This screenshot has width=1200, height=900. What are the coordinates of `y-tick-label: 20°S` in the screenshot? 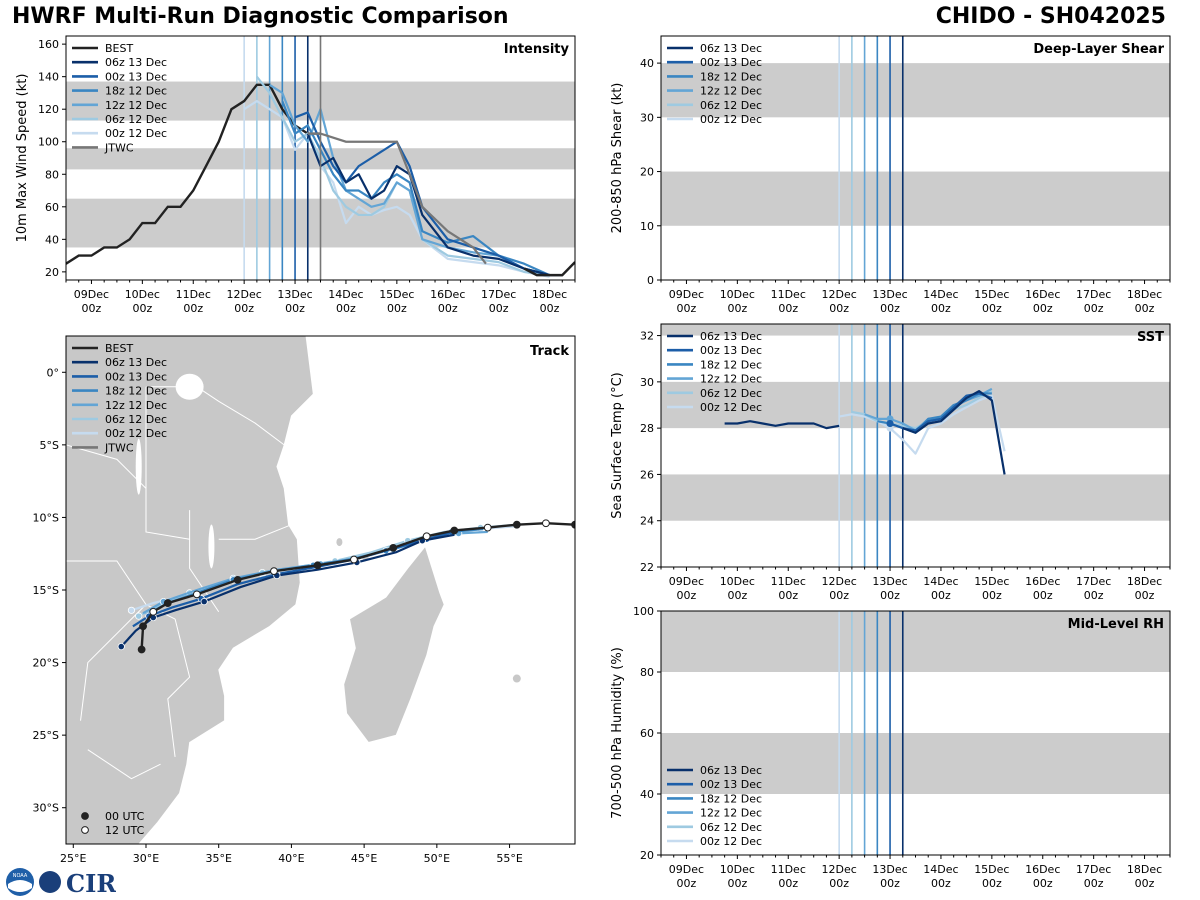 It's located at (46, 663).